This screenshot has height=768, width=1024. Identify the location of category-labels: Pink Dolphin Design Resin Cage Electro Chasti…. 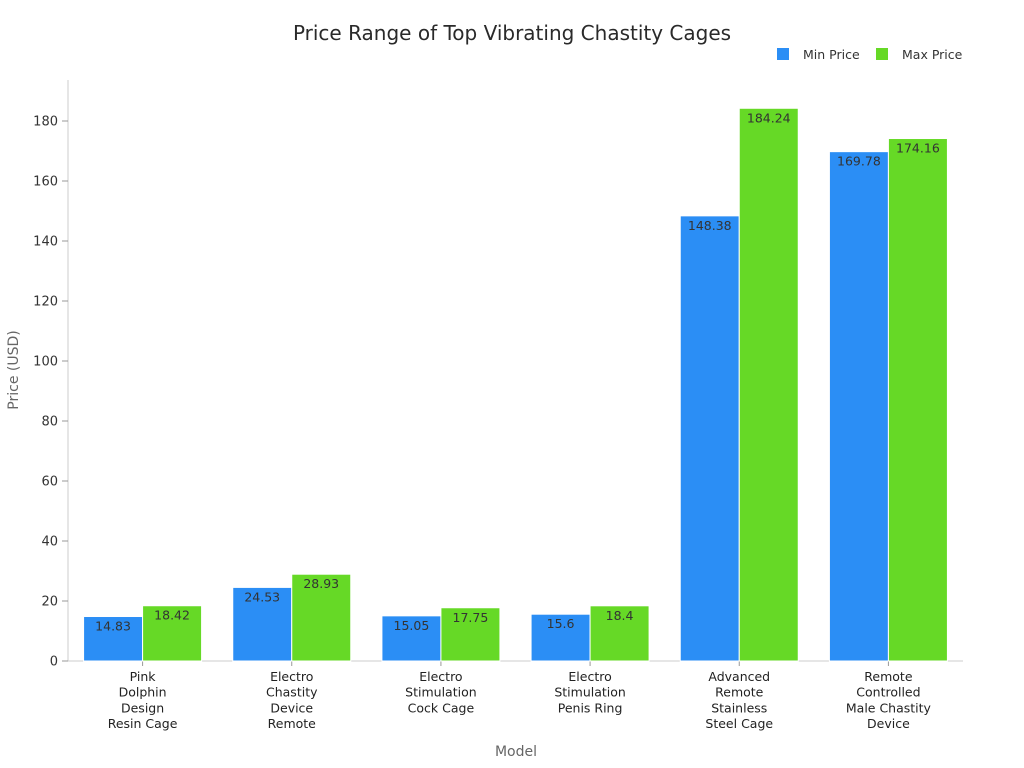
(520, 700).